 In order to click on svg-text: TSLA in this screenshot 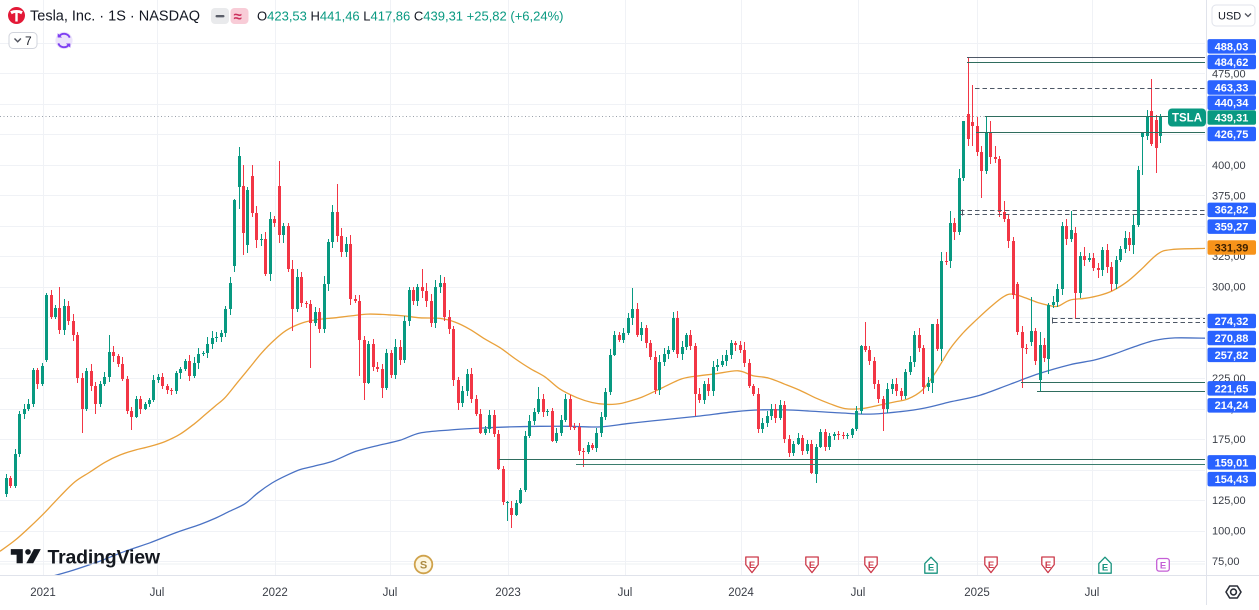, I will do `click(1187, 119)`.